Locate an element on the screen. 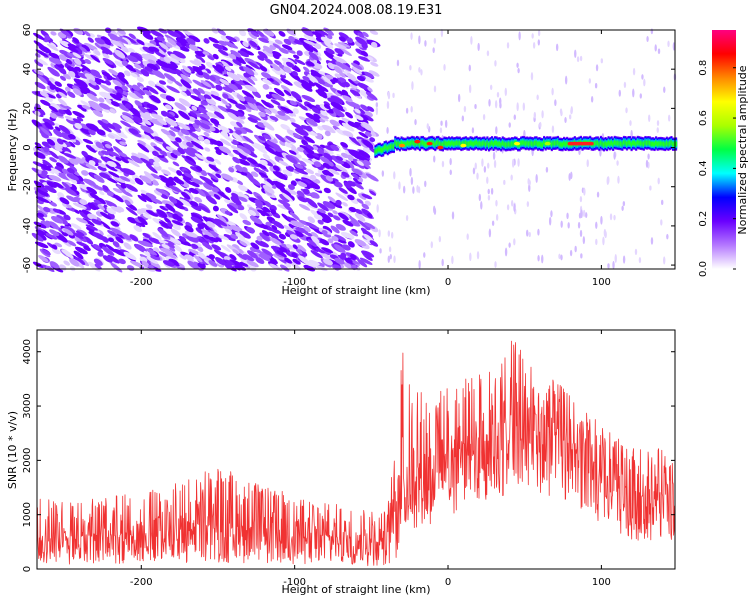 This screenshot has height=600, width=750. spectrogram-y-tick-label: -20 is located at coordinates (27, 187).